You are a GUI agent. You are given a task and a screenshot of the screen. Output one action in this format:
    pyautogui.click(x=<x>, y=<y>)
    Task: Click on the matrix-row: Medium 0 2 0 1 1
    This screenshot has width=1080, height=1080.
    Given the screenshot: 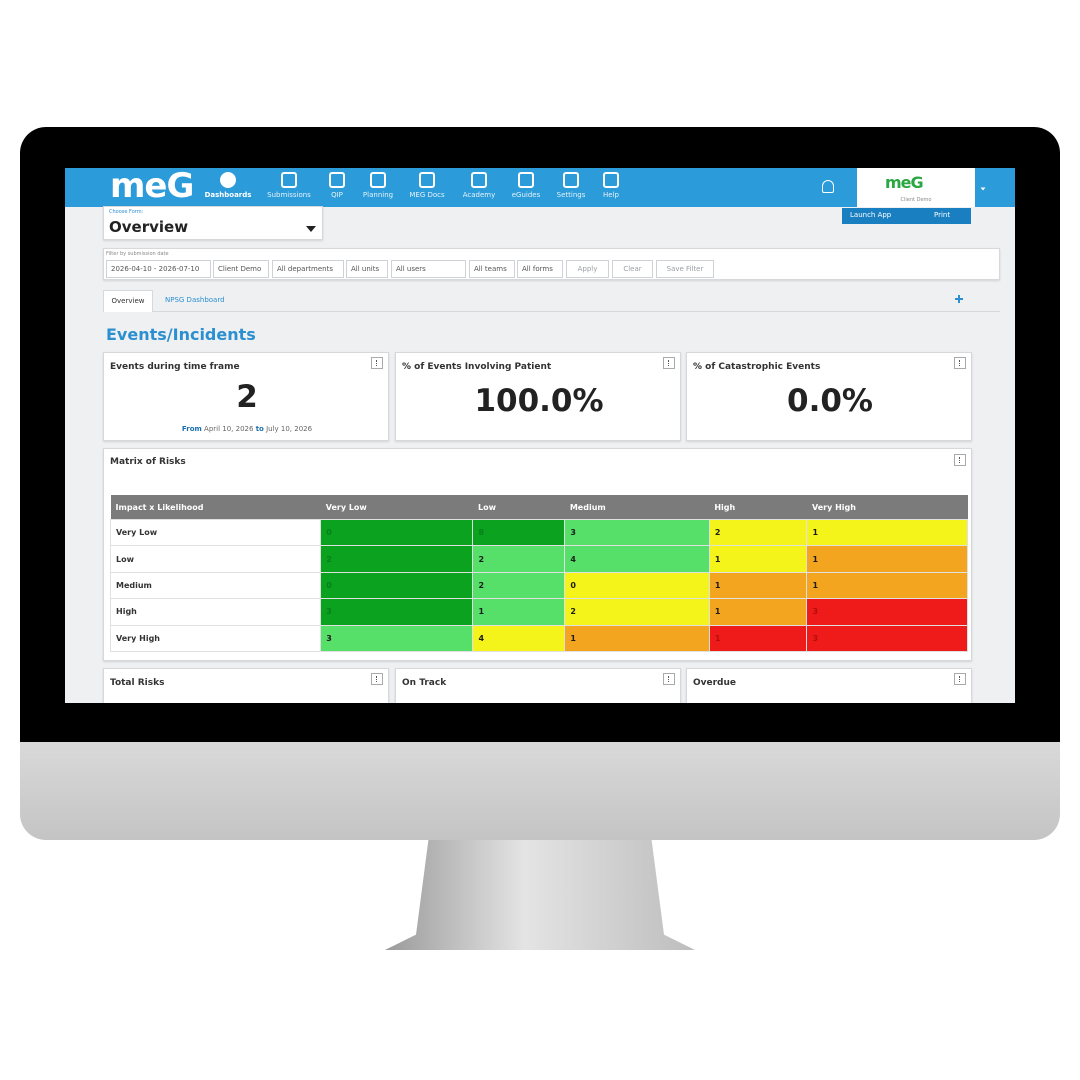 What is the action you would take?
    pyautogui.click(x=538, y=585)
    